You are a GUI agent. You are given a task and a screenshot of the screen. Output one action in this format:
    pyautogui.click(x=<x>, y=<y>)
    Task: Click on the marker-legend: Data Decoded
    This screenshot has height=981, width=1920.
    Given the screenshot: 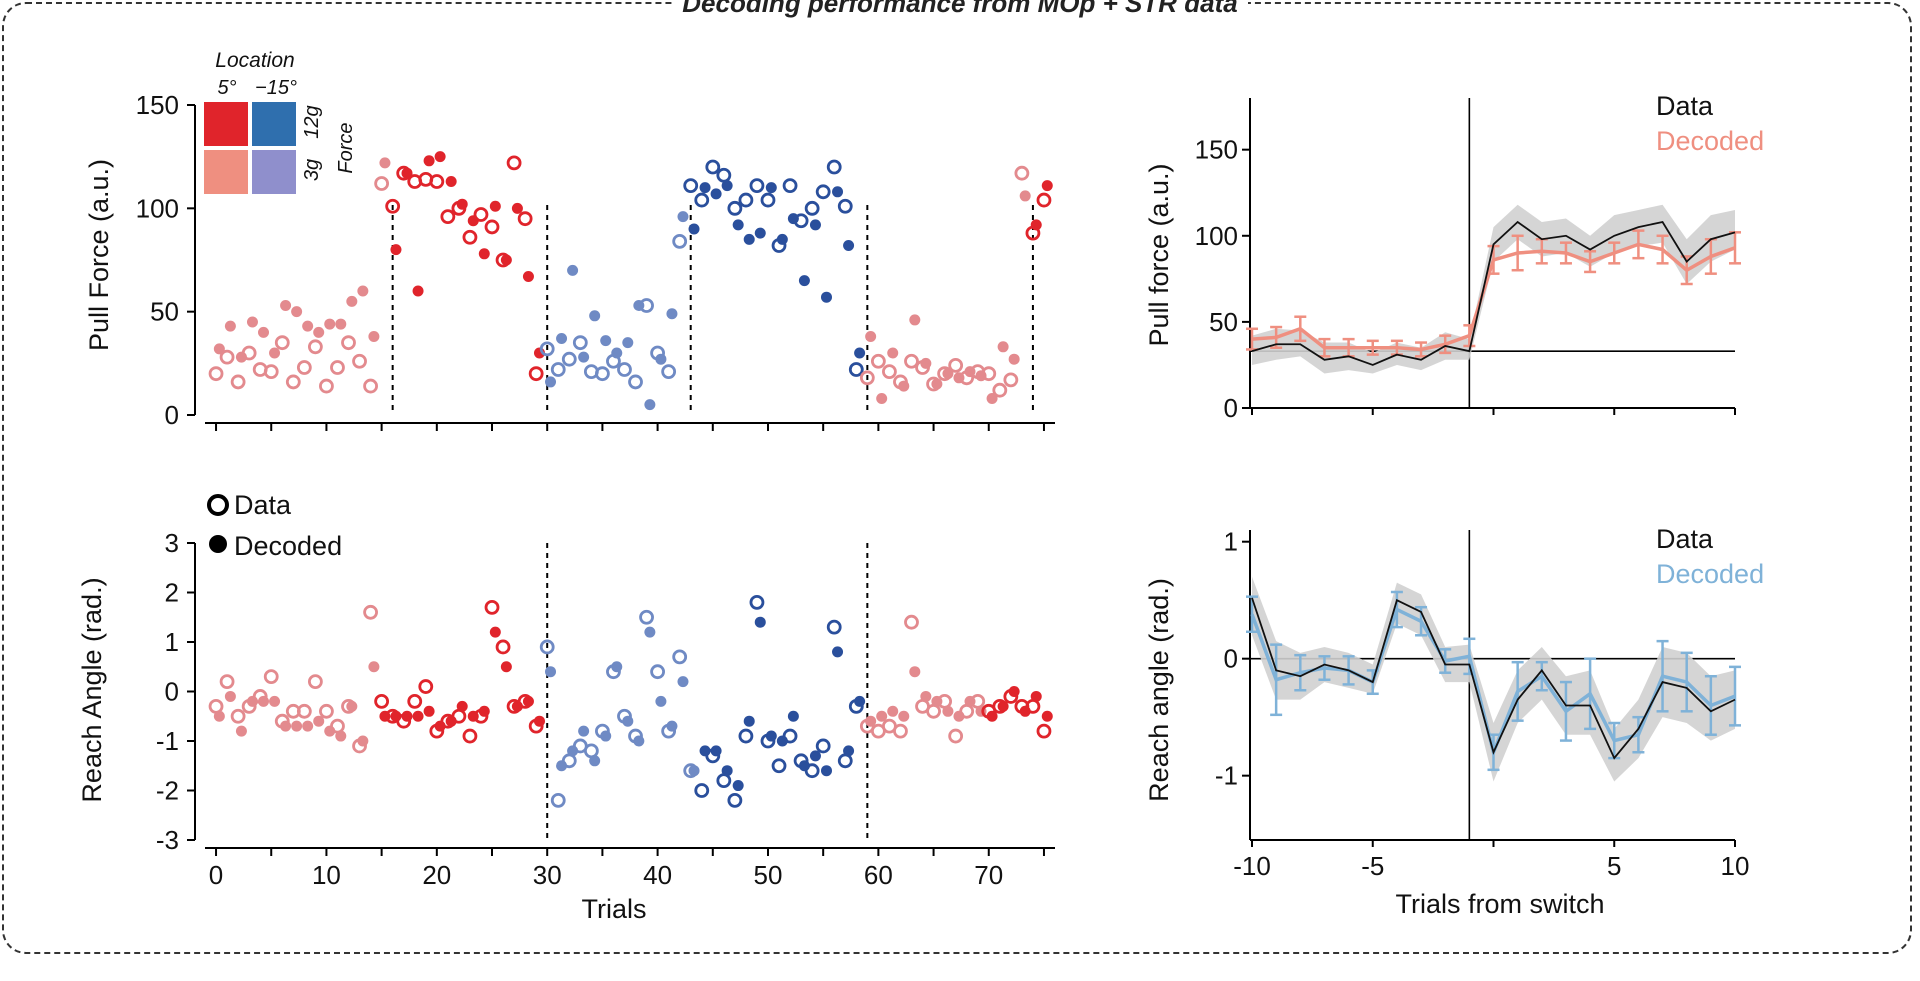 What is the action you would take?
    pyautogui.click(x=274, y=525)
    